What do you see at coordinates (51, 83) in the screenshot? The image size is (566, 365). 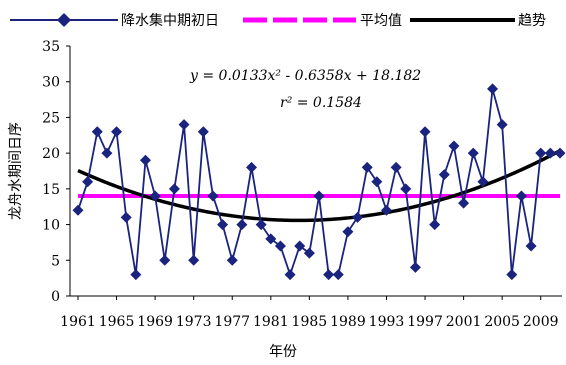 I see `y-tick-label: 30` at bounding box center [51, 83].